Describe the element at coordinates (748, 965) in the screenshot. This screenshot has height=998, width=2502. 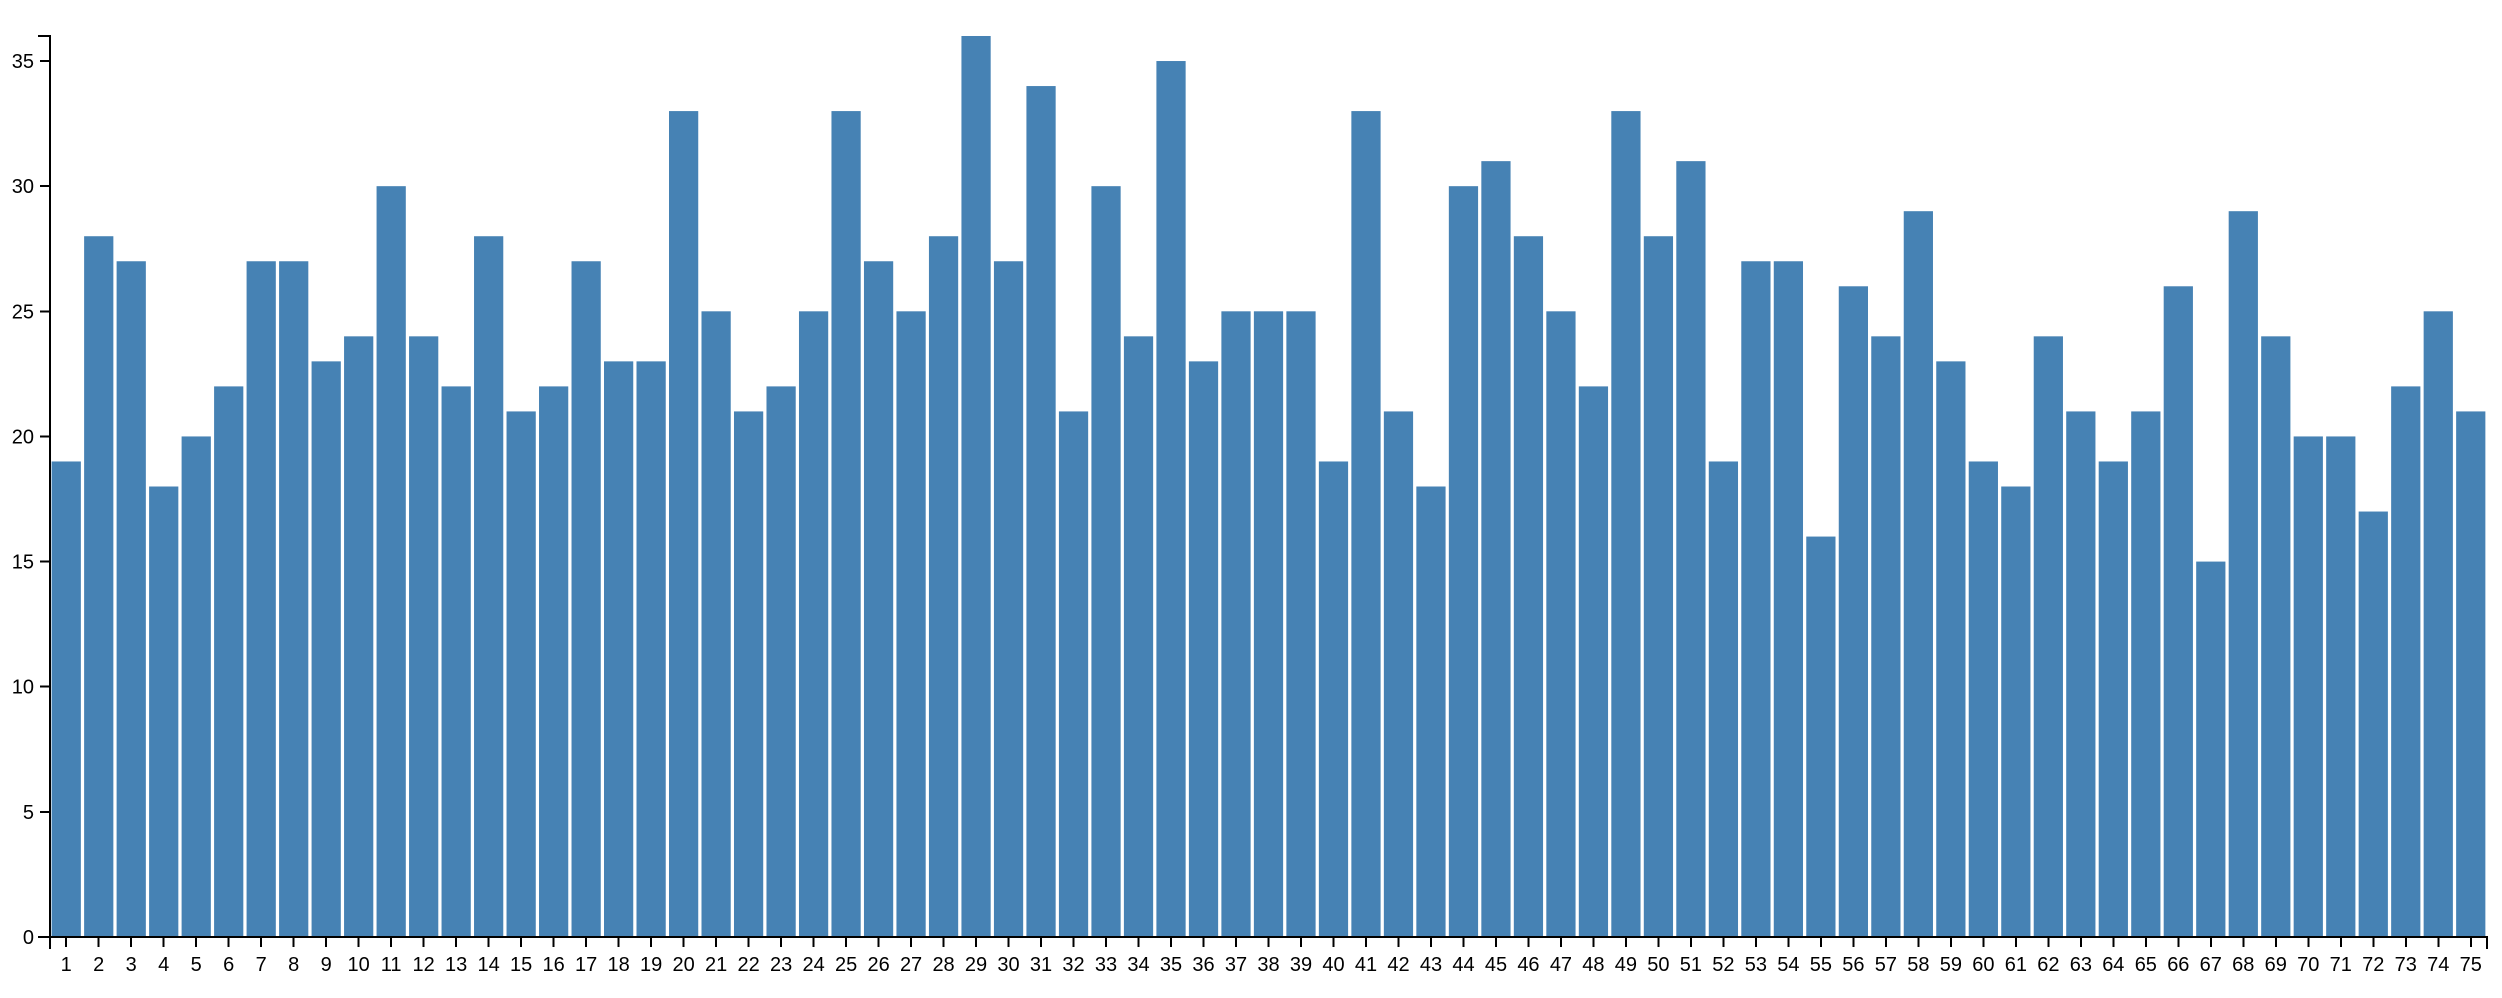
I see `x-tick-label-22: 22` at that location.